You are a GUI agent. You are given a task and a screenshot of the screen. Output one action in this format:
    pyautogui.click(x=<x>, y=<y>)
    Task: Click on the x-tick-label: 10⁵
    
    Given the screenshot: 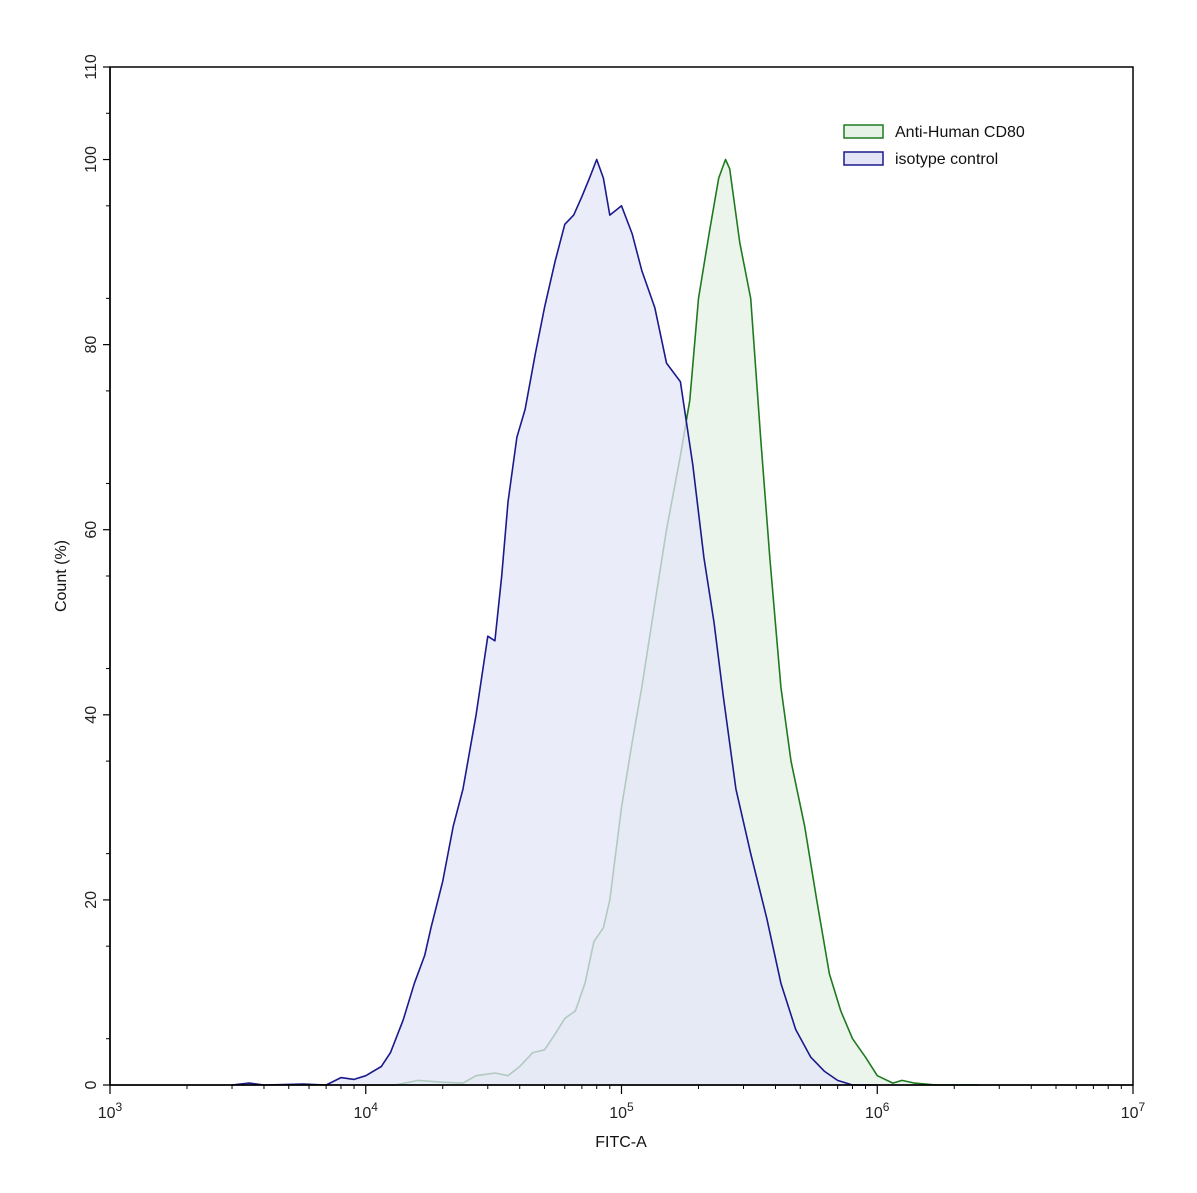 What is the action you would take?
    pyautogui.click(x=621, y=1111)
    